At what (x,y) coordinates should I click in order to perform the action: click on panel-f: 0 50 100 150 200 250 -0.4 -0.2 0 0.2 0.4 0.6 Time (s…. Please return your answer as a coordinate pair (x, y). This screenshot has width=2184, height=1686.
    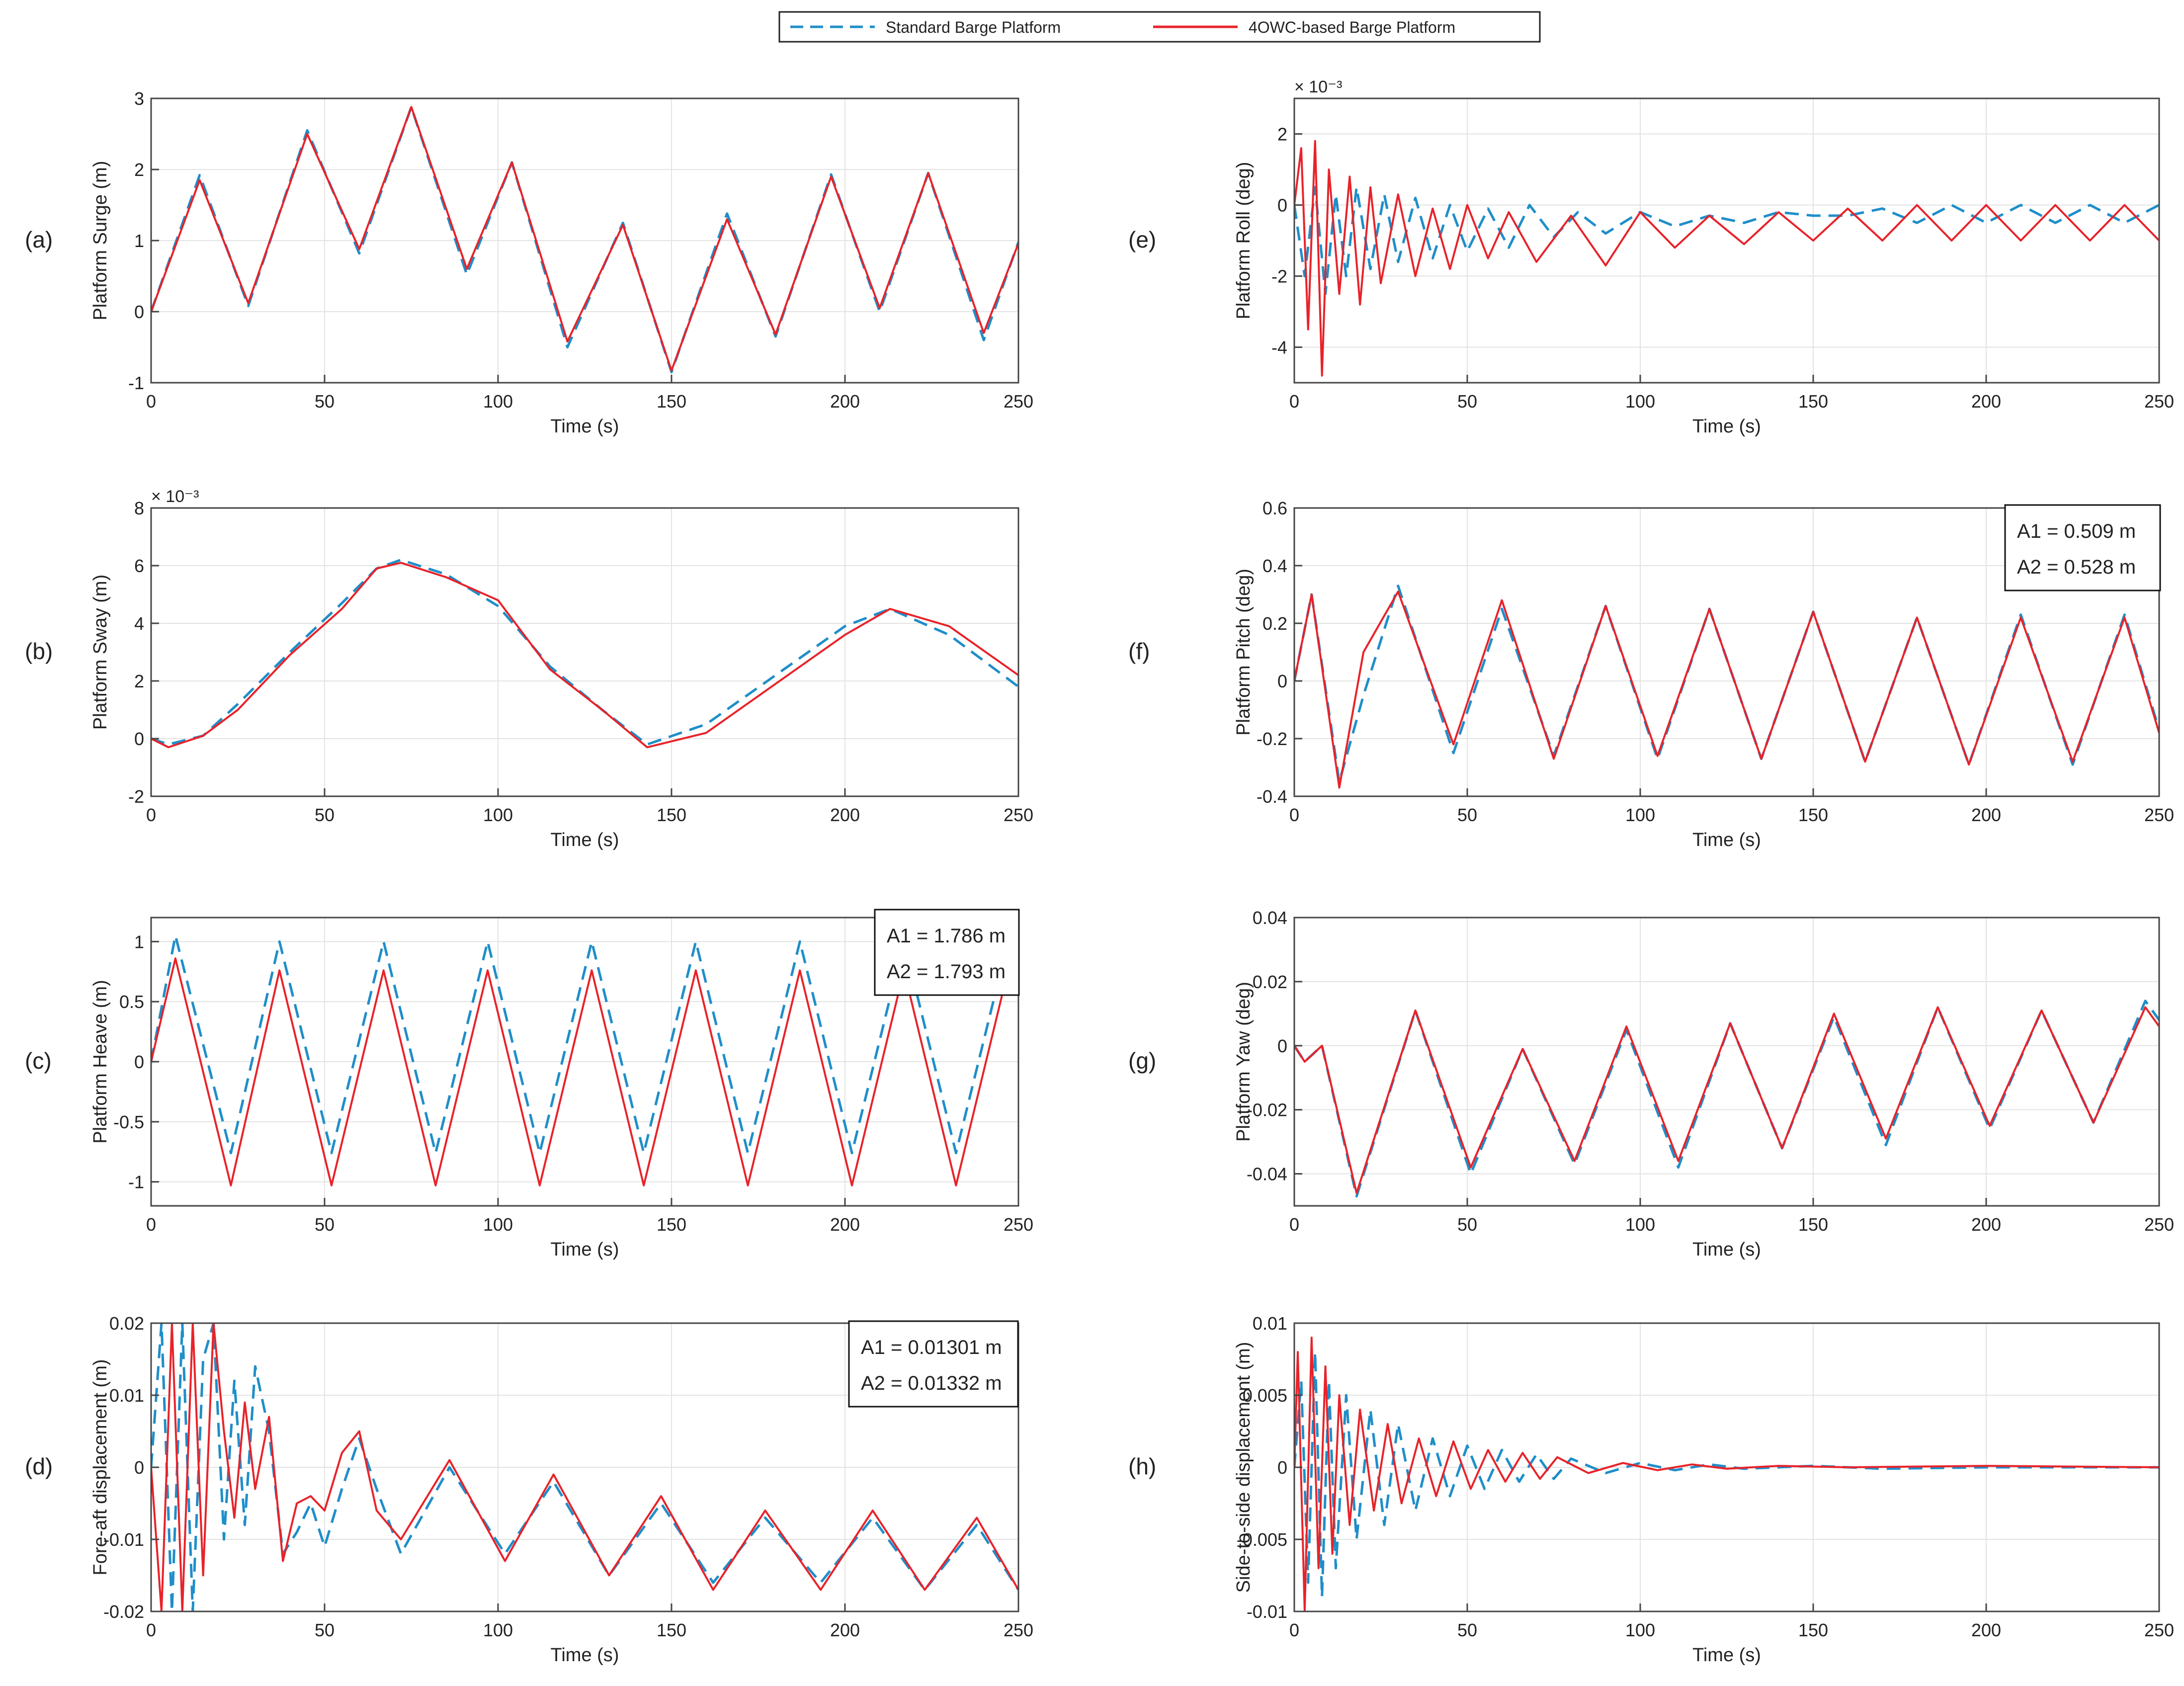
    Looking at the image, I should click on (1651, 674).